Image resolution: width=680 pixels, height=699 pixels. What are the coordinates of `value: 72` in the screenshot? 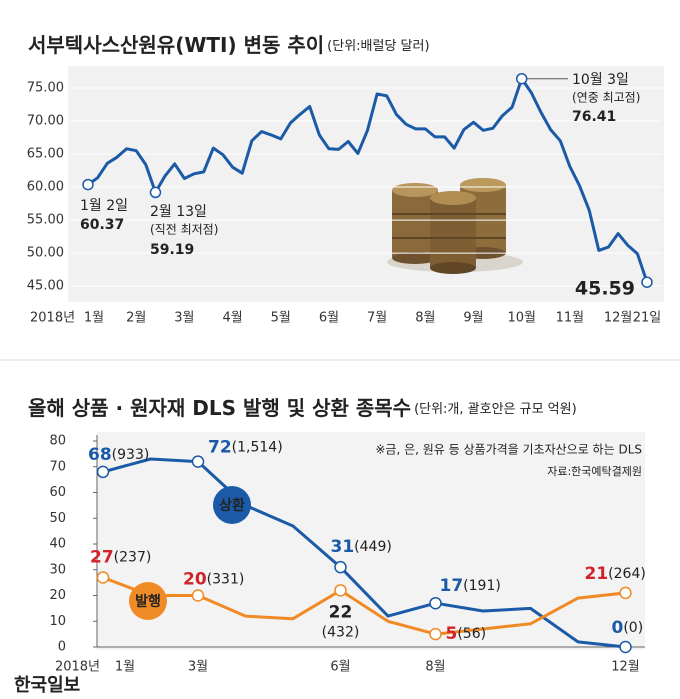 It's located at (220, 448).